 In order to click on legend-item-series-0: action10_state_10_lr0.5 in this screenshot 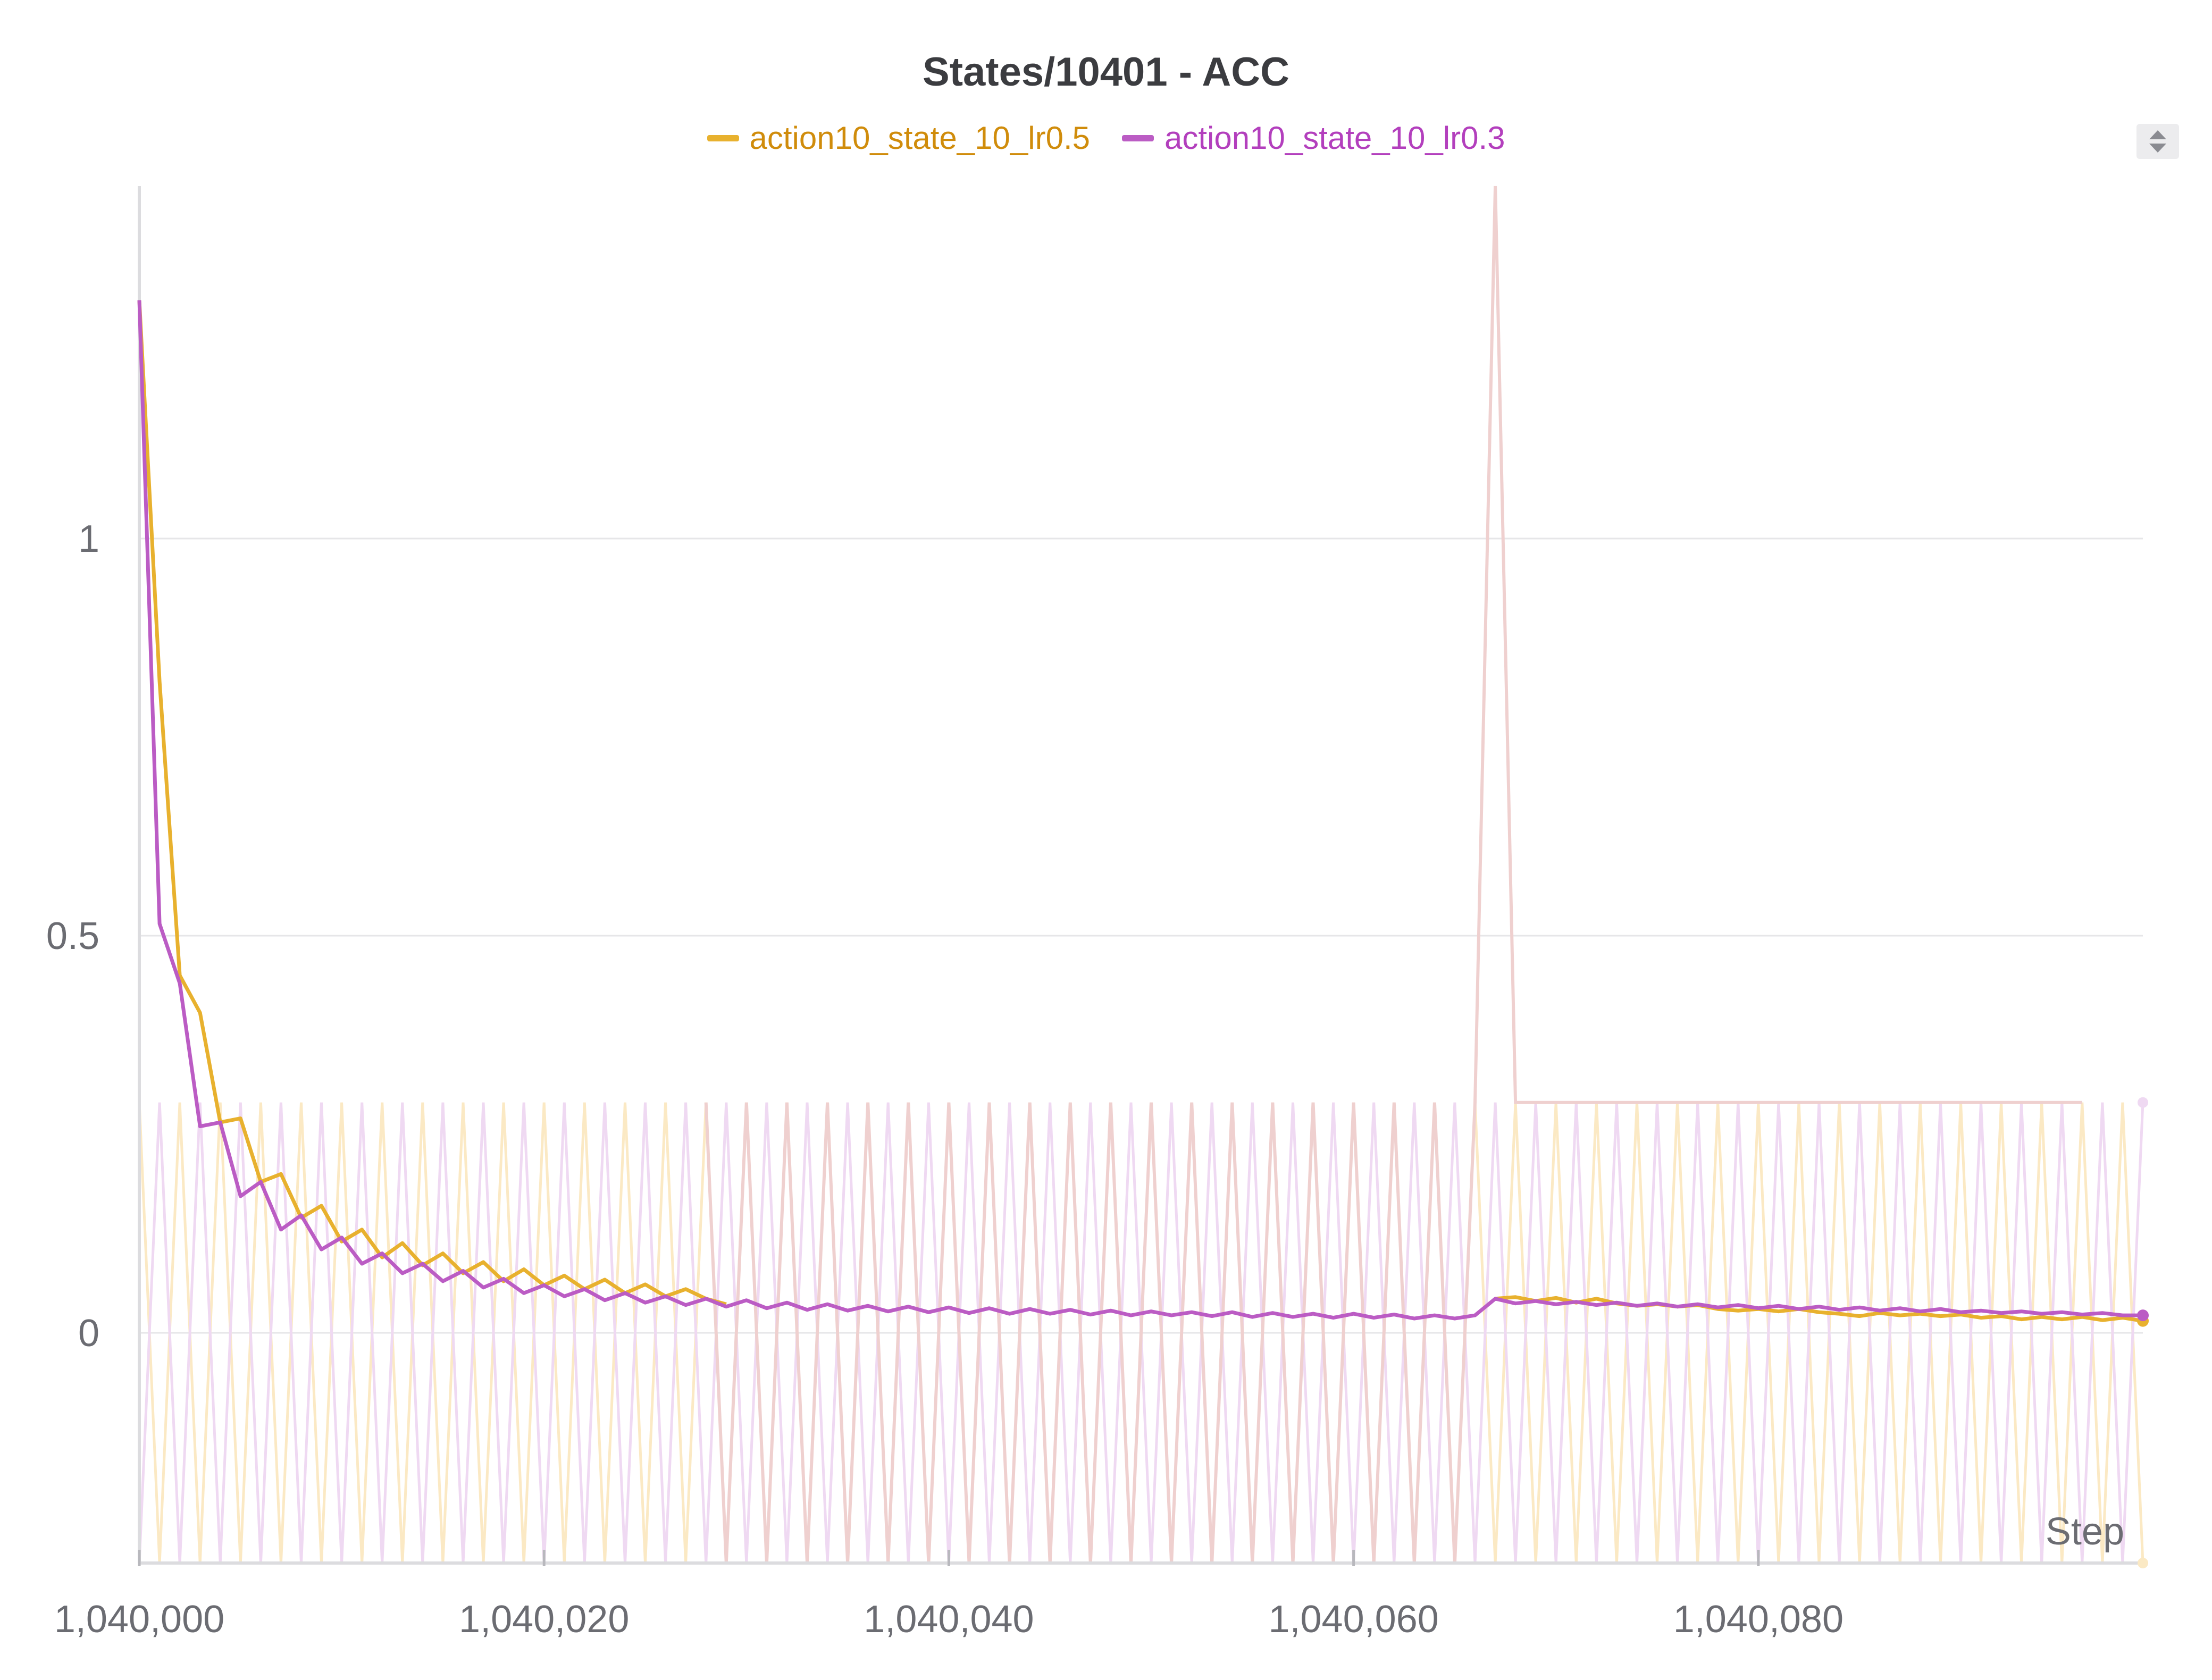, I will do `click(899, 138)`.